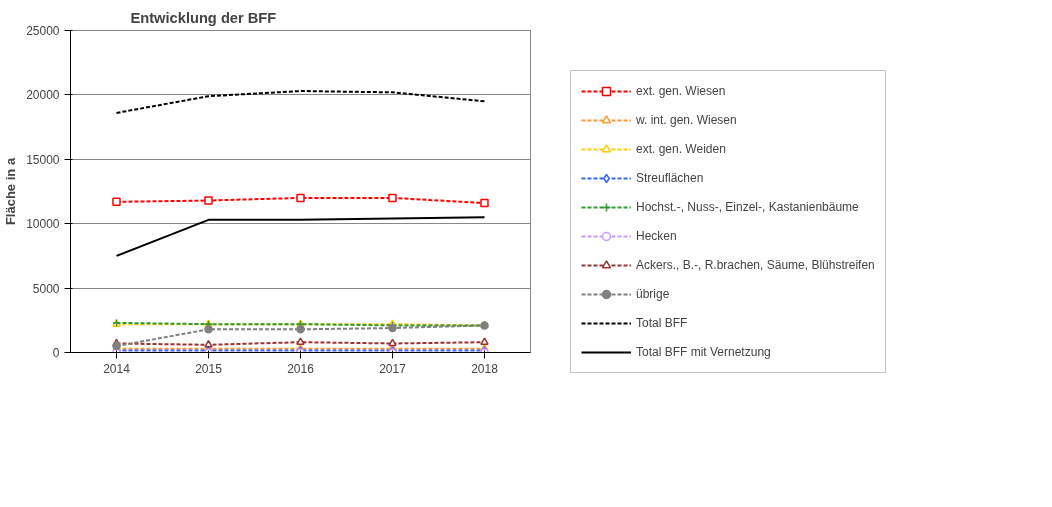 The height and width of the screenshot is (507, 1052). I want to click on legend-label: Ackers., B.-, R.brachen, Säume, Blühstreifen, so click(755, 265).